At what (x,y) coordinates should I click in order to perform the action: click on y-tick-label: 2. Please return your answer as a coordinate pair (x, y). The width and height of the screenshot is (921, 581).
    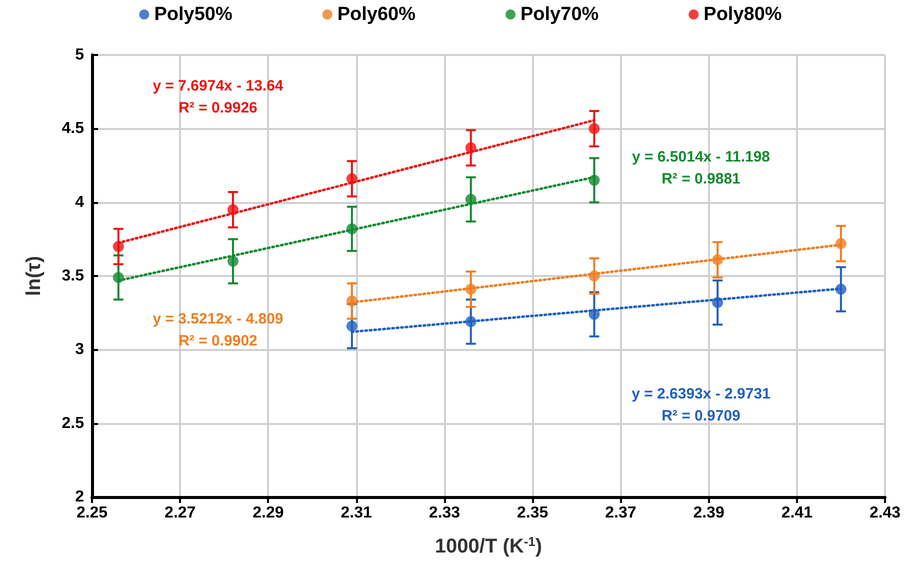
    Looking at the image, I should click on (79, 497).